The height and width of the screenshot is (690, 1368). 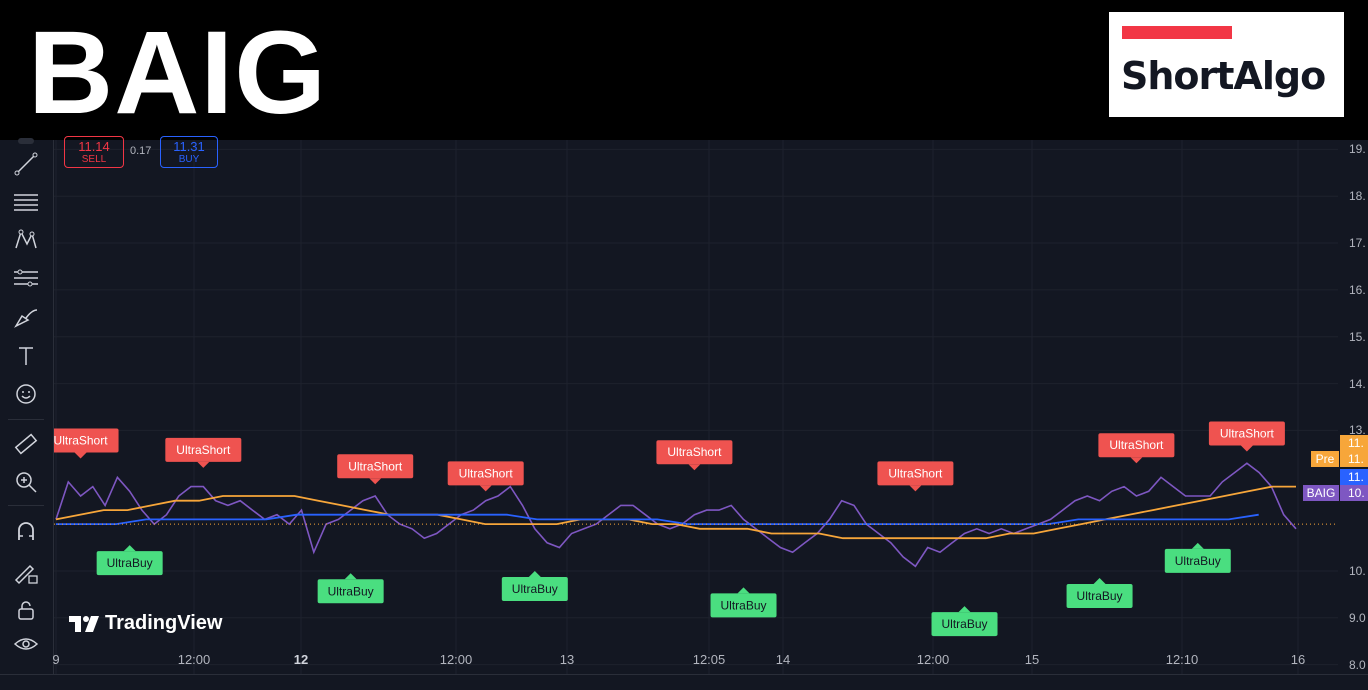 I want to click on forecast-icon, so click(x=26, y=278).